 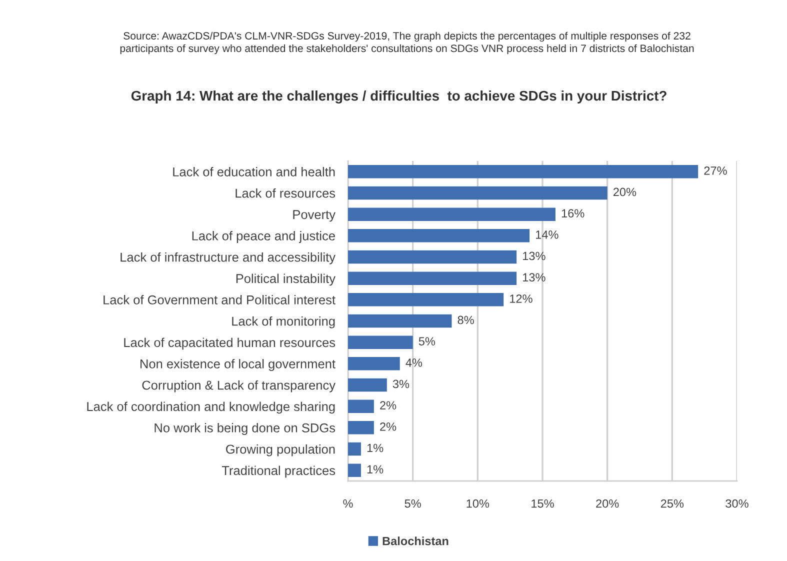 What do you see at coordinates (263, 237) in the screenshot?
I see `y-tick-label: Lack of peace and justice` at bounding box center [263, 237].